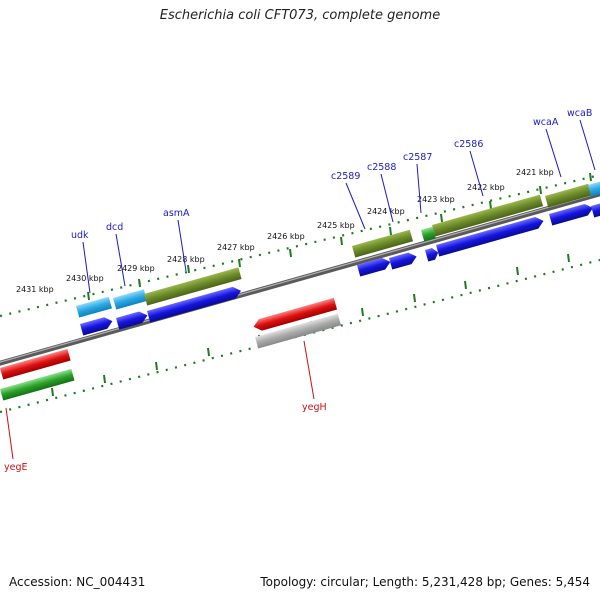 This screenshot has width=600, height=600. Describe the element at coordinates (374, 267) in the screenshot. I see `cds-arrow-c2589` at that location.